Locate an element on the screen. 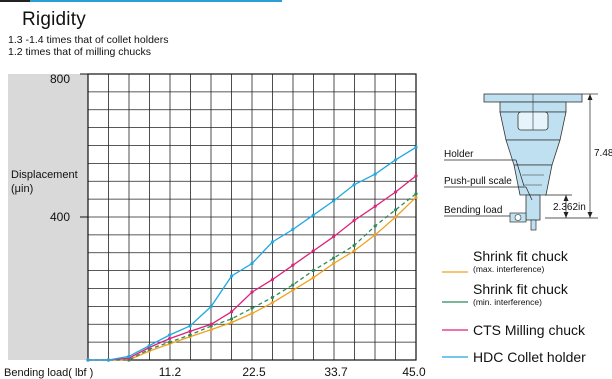 The height and width of the screenshot is (379, 612). legend-label: CTS Milling chuck is located at coordinates (529, 330).